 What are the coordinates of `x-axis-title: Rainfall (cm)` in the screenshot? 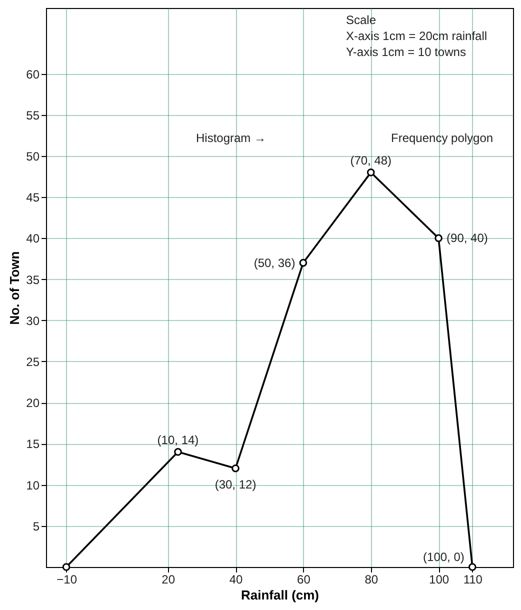 It's located at (280, 595).